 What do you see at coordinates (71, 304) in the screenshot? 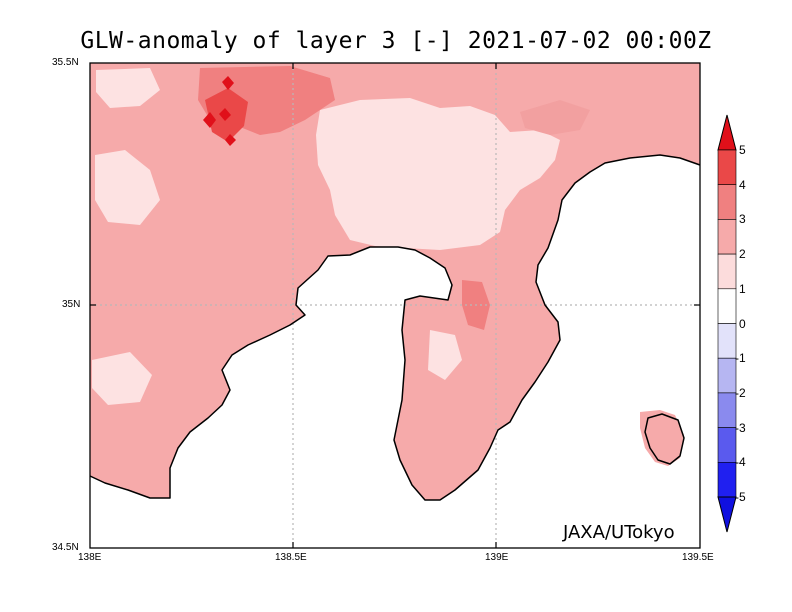
I see `y-tick-35N: 35N` at bounding box center [71, 304].